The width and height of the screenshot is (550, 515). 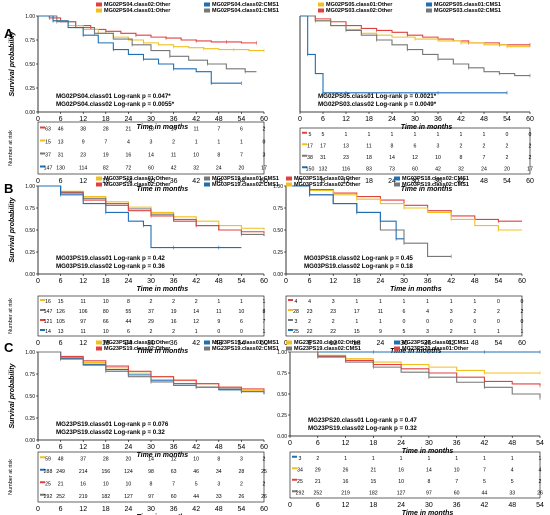 I want to click on y-tick-label: 0.75, so click(x=30, y=41).